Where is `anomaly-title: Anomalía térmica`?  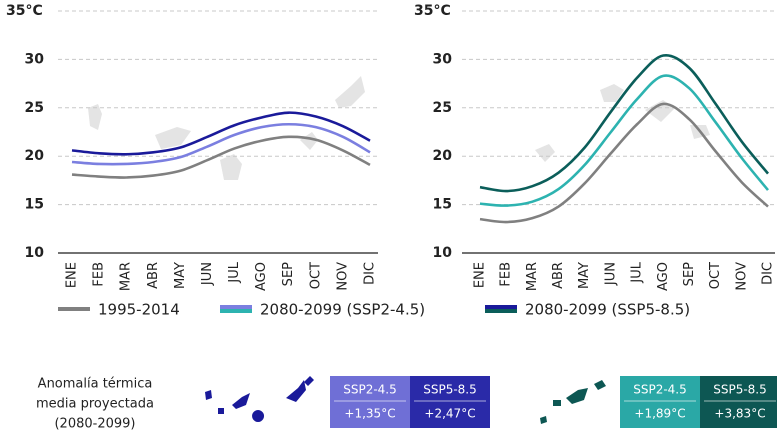 anomaly-title: Anomalía térmica is located at coordinates (95, 384).